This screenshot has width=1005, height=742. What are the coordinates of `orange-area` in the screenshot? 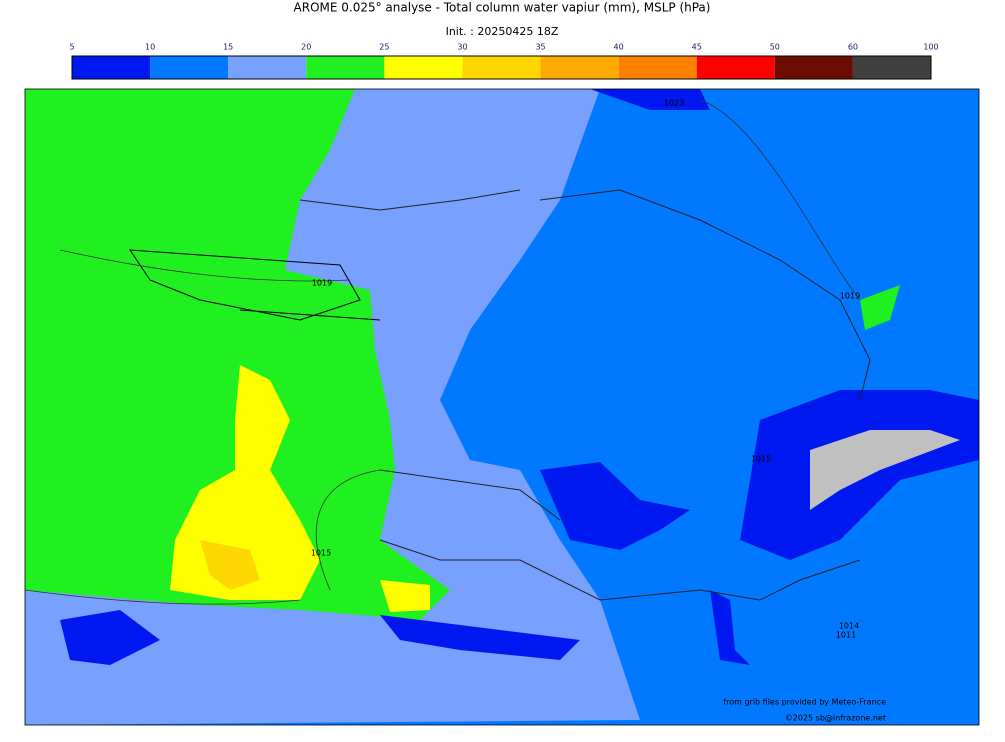 It's located at (230, 565).